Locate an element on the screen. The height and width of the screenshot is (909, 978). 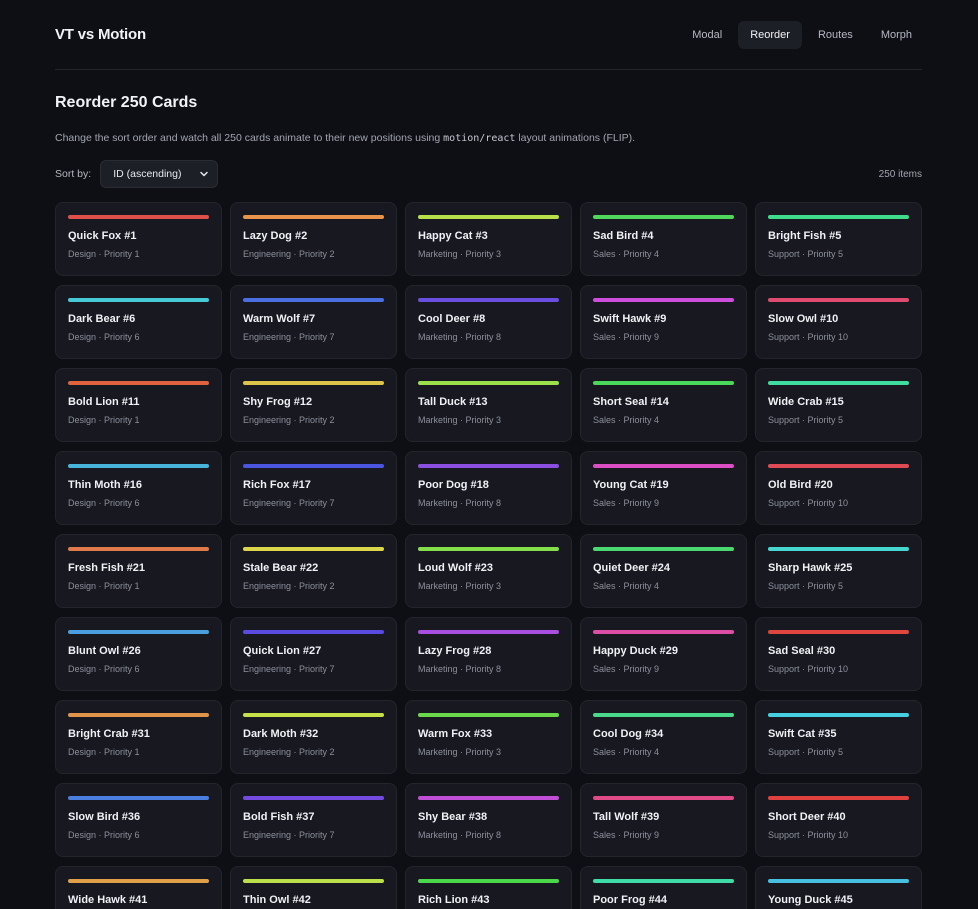
card: Quick Fox #1 Design · Priority 1 is located at coordinates (138, 239).